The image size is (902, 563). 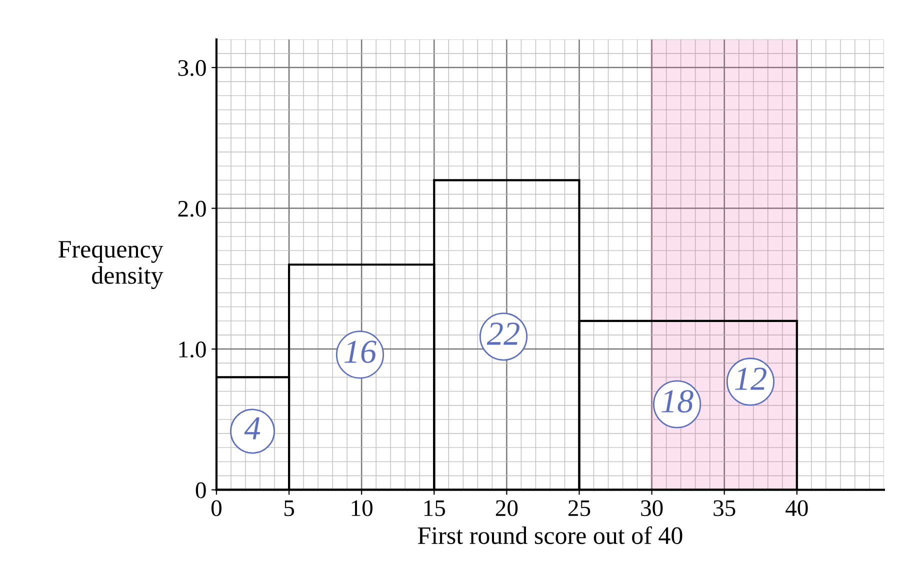 I want to click on y-axis-title: Frequency density, so click(x=111, y=265).